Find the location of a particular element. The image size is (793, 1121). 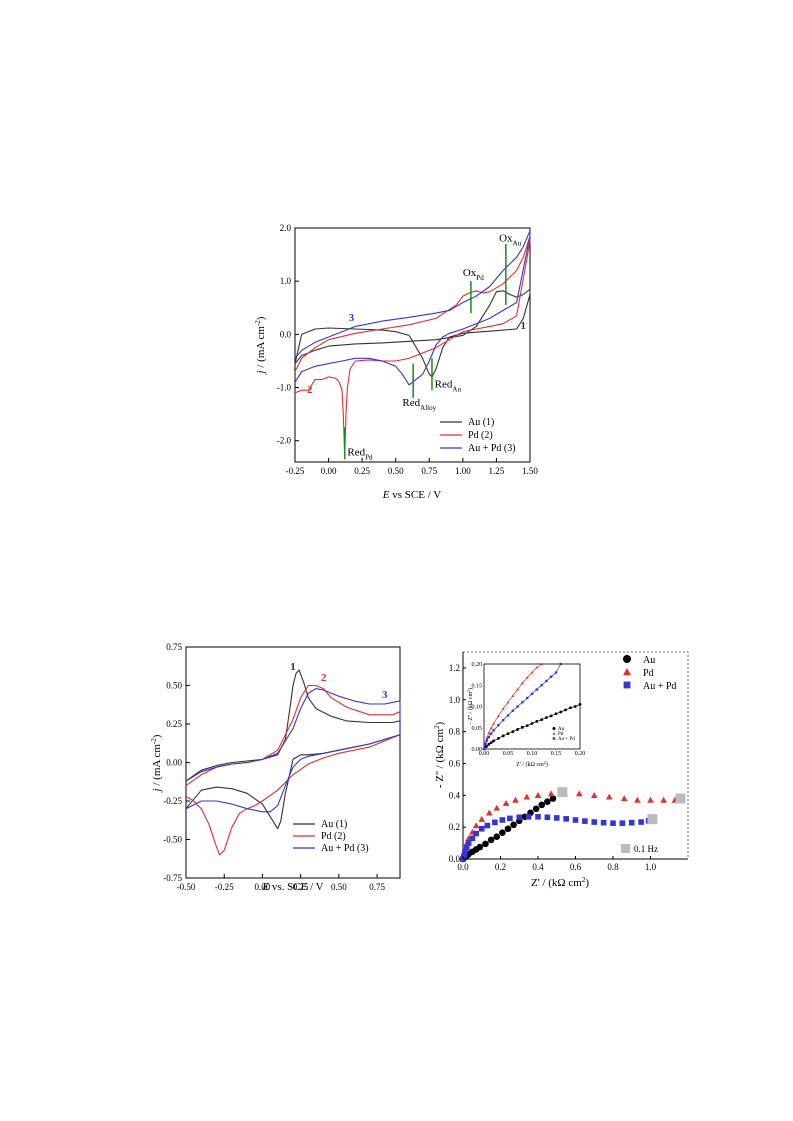

peak-label: RedAlloy is located at coordinates (419, 404).